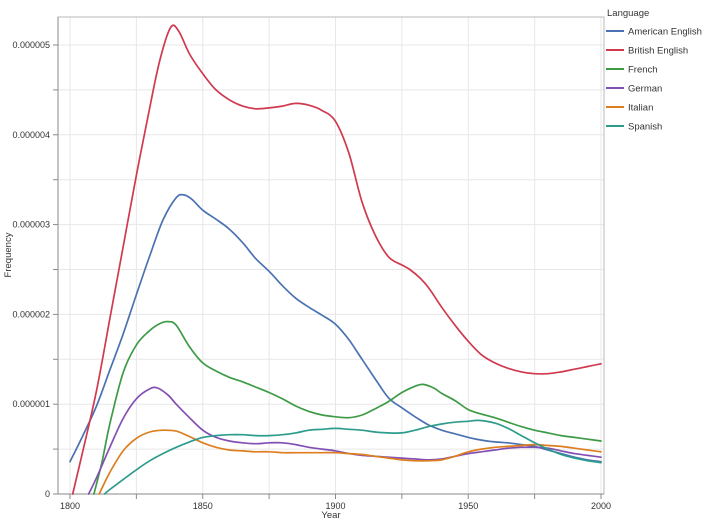  Describe the element at coordinates (47, 494) in the screenshot. I see `y-tick-label: 0` at that location.